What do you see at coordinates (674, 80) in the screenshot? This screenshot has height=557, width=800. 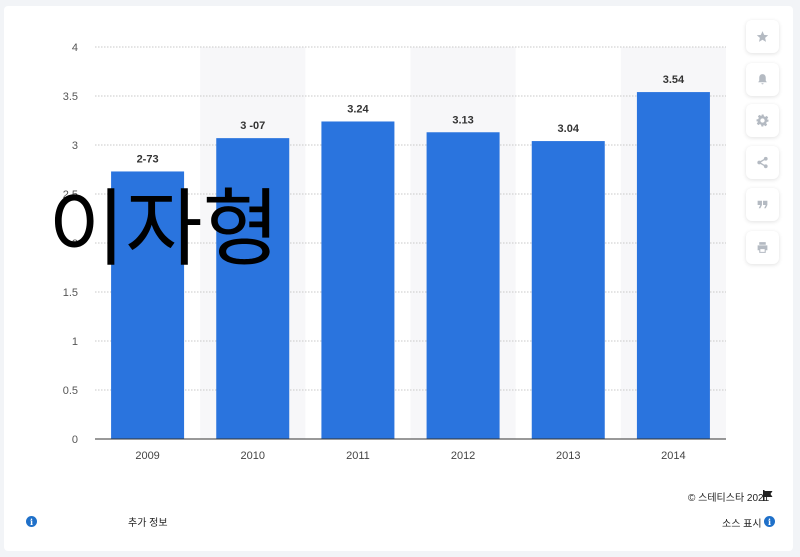 I see `data-label: 3.54` at bounding box center [674, 80].